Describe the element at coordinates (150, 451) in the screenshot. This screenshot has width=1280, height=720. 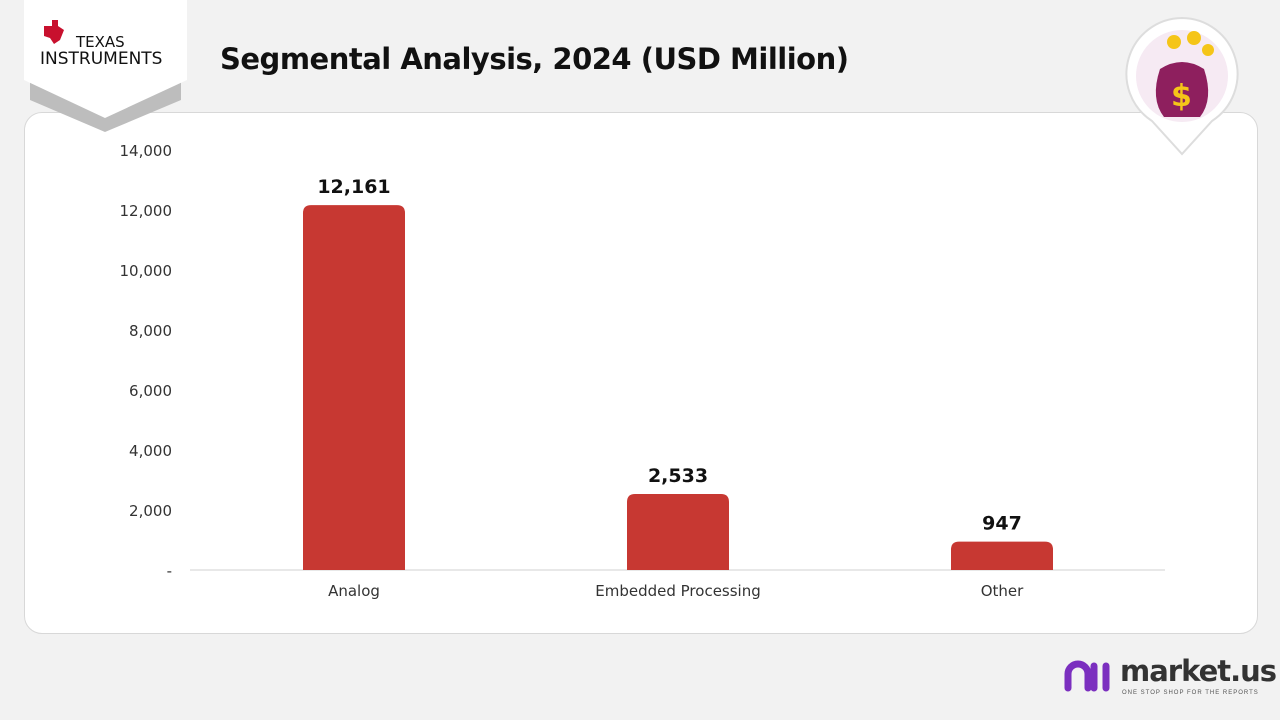
I see `y-tick-label: 4,000` at that location.